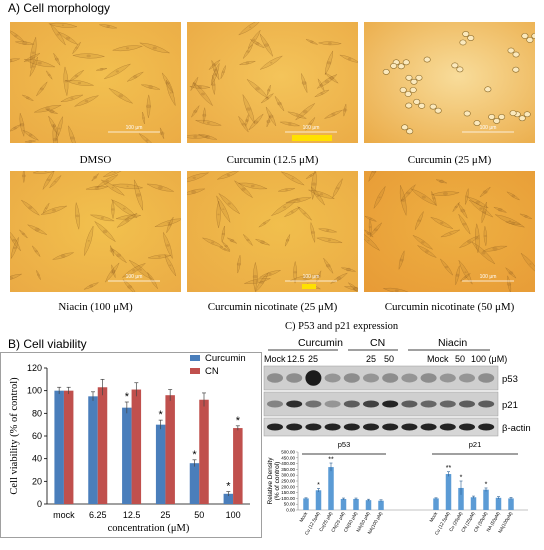  Describe the element at coordinates (304, 516) in the screenshot. I see `x-tick-label: Mock` at that location.